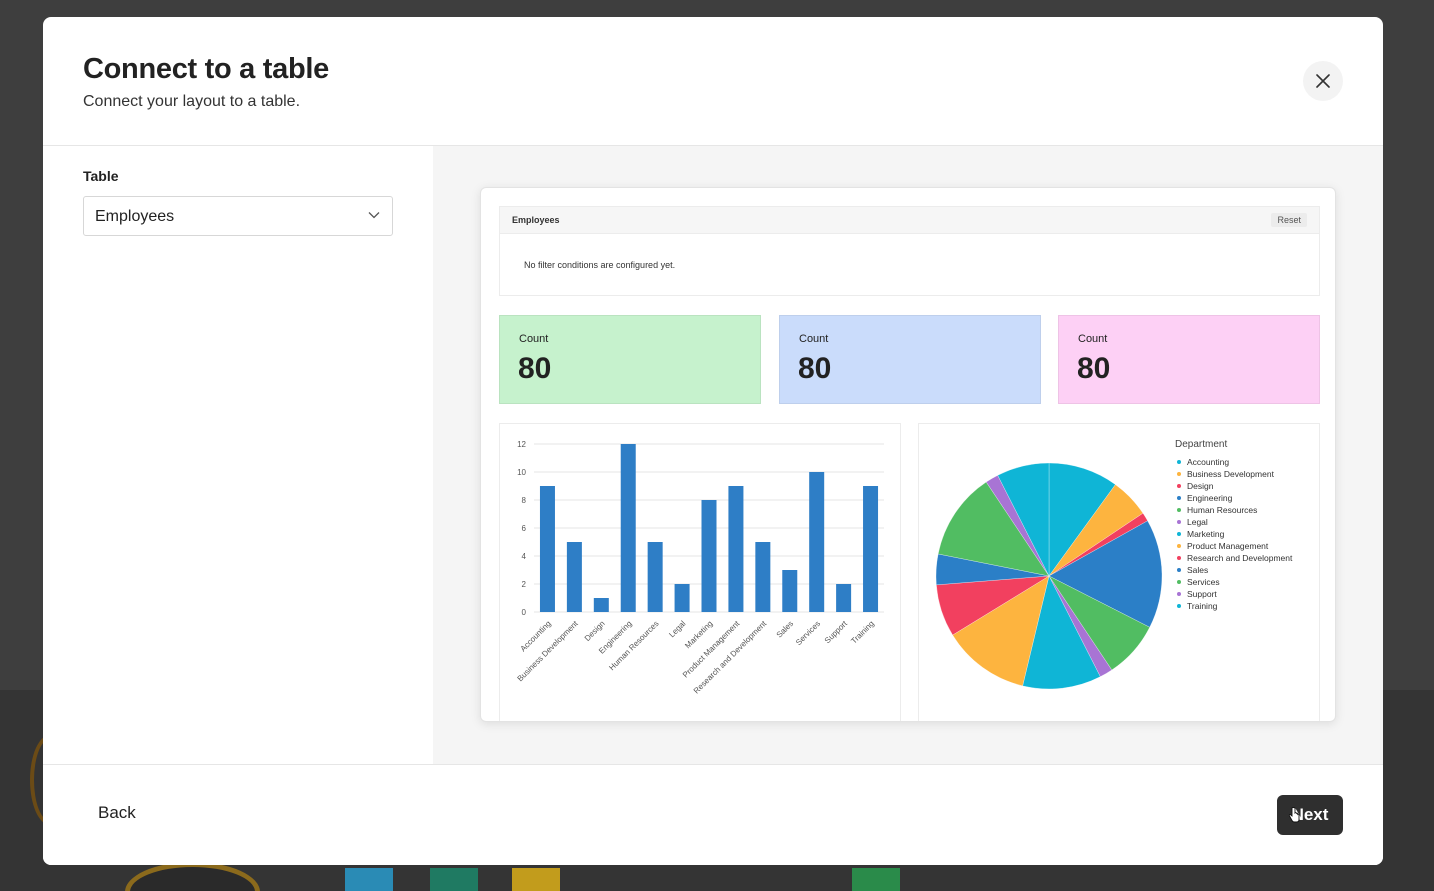  I want to click on legend-item: Design, so click(1195, 486).